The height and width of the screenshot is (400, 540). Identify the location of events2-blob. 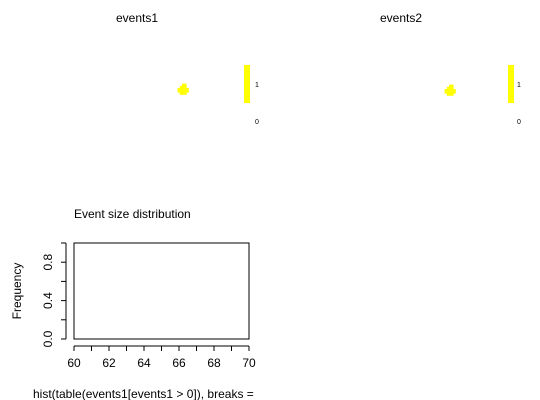
(450, 90).